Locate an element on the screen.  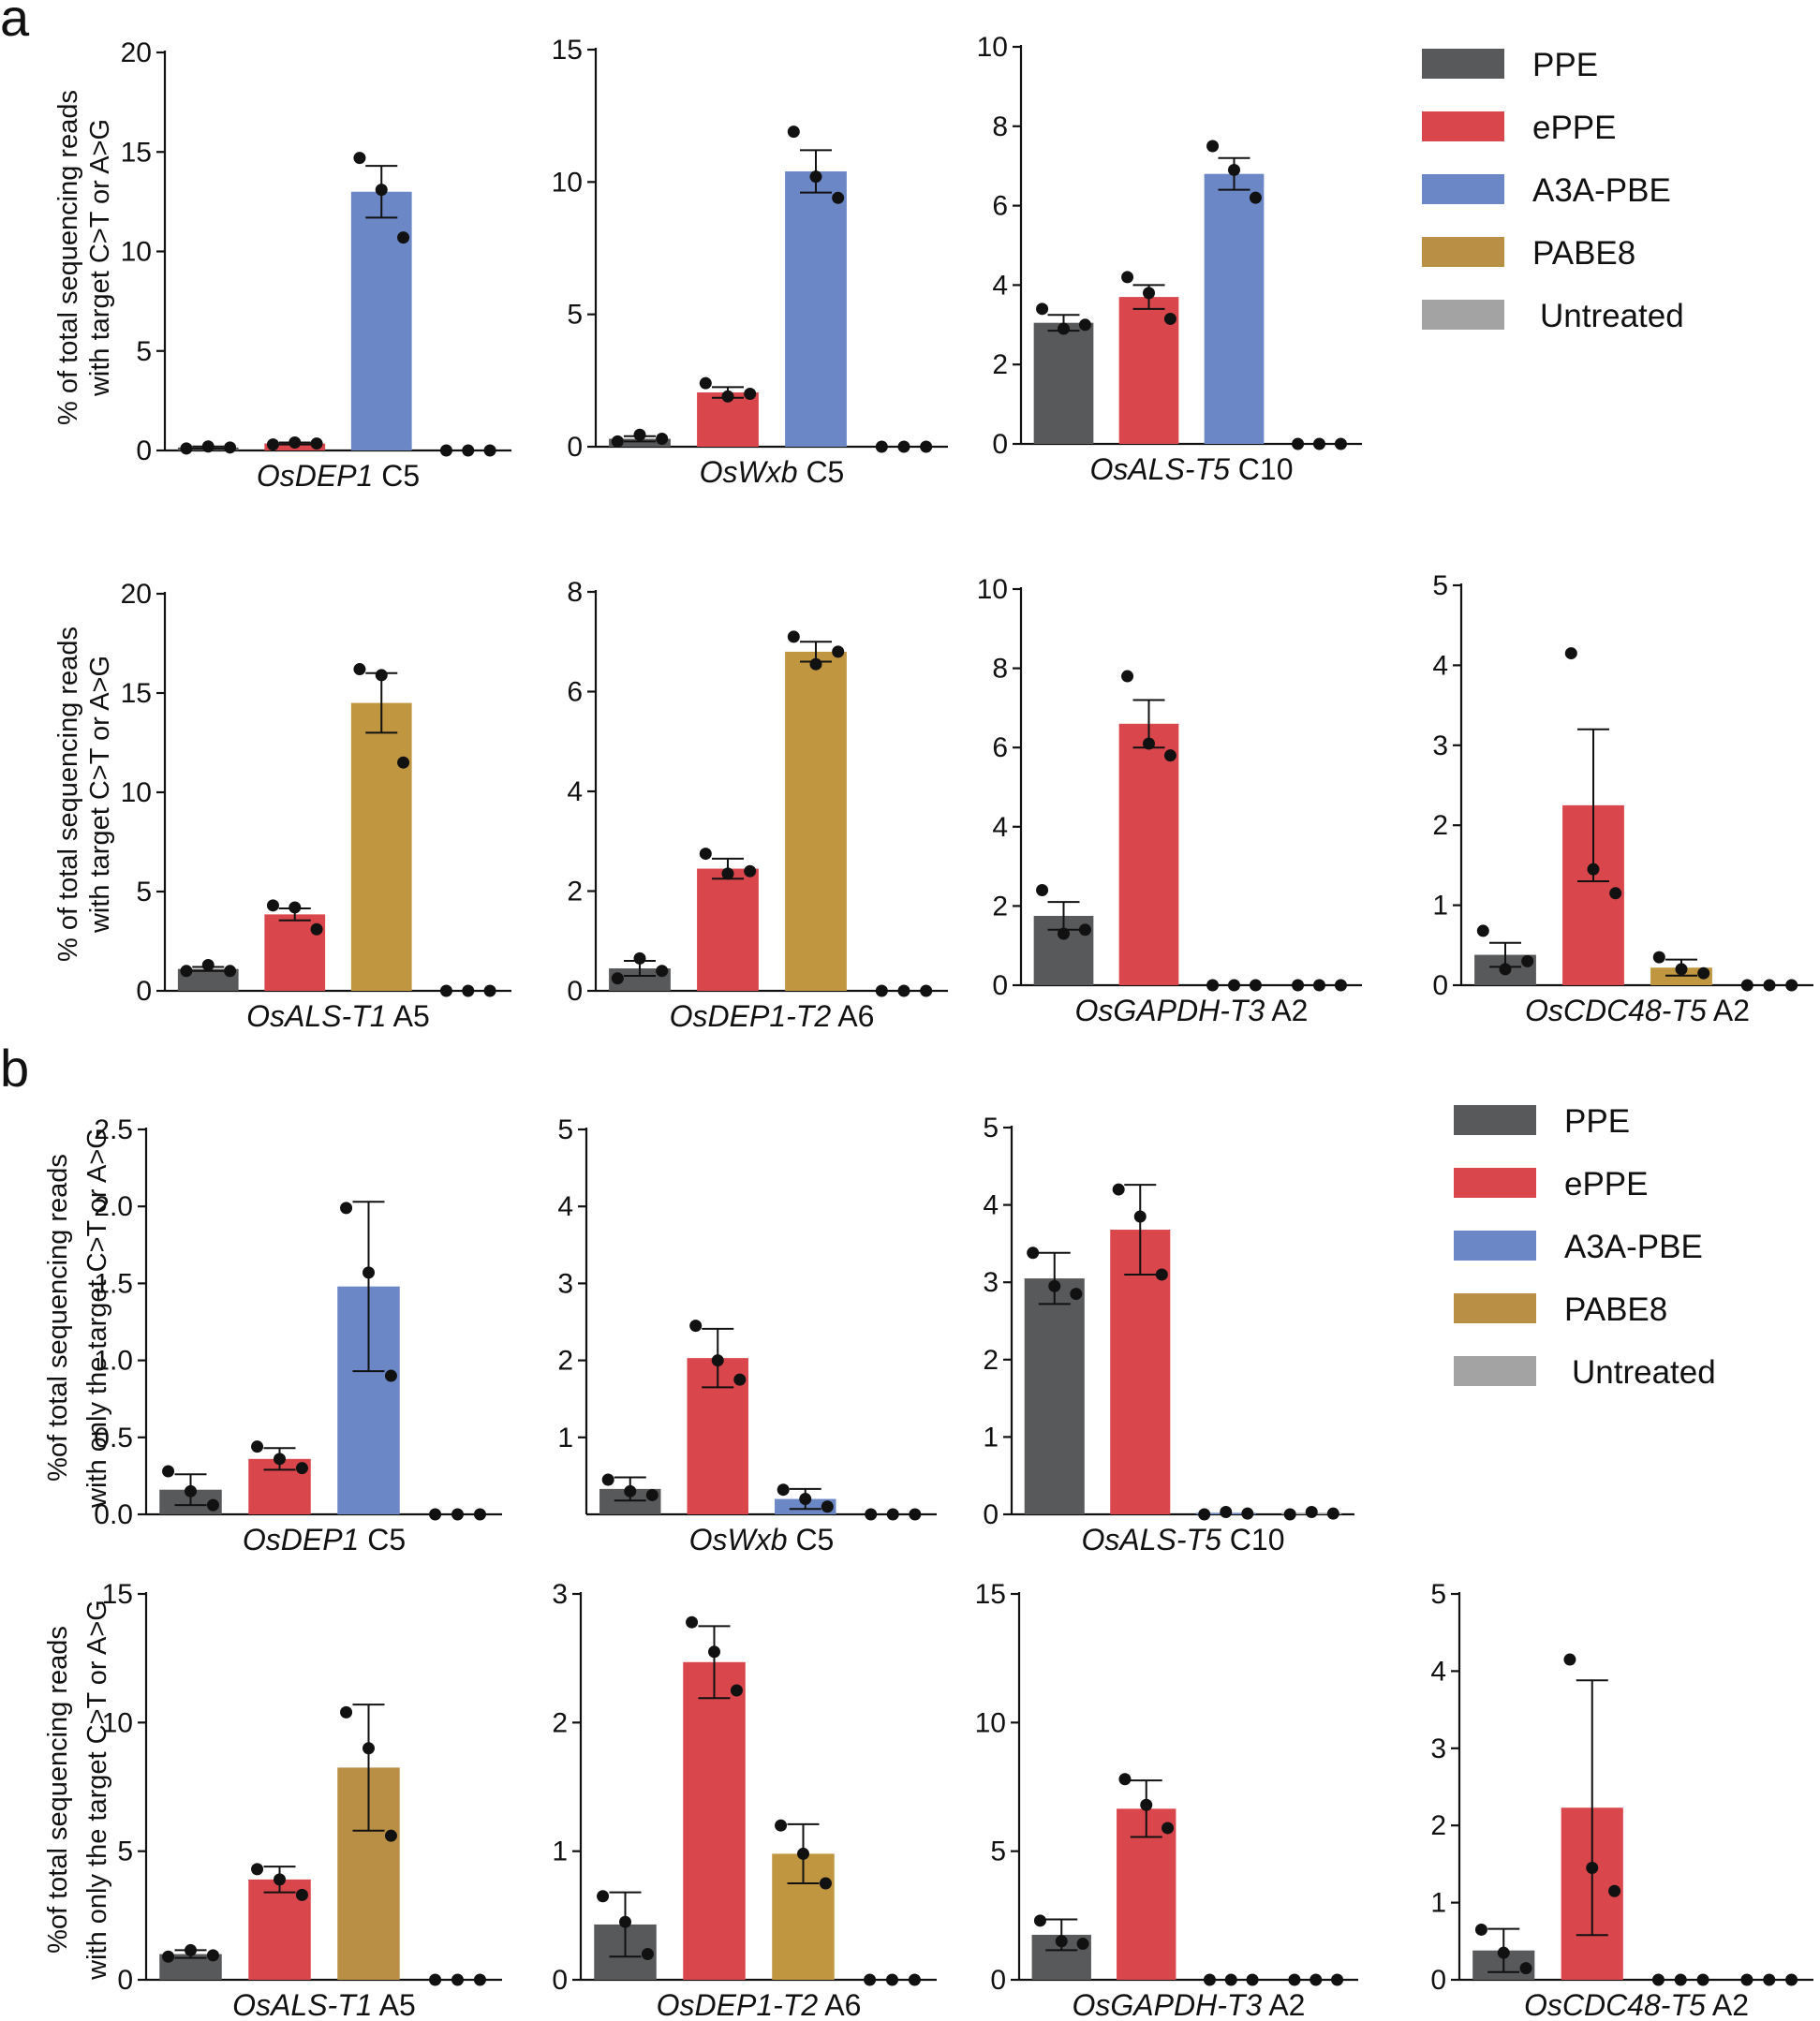
edit-site: C5 is located at coordinates (396, 476).